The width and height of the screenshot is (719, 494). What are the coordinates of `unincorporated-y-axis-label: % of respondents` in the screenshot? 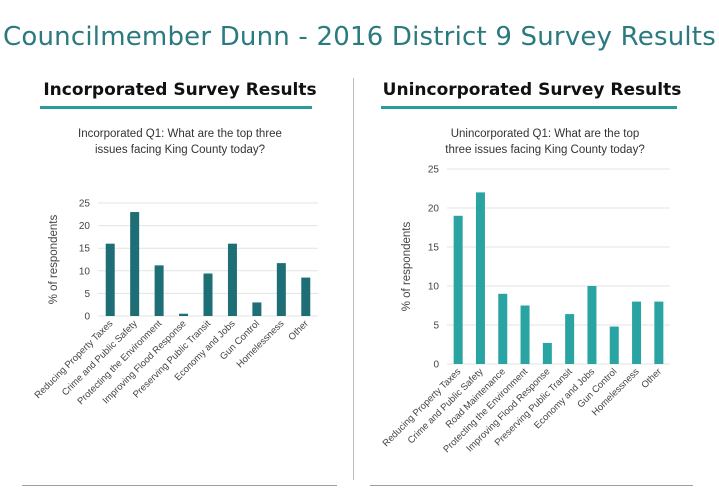 It's located at (407, 267).